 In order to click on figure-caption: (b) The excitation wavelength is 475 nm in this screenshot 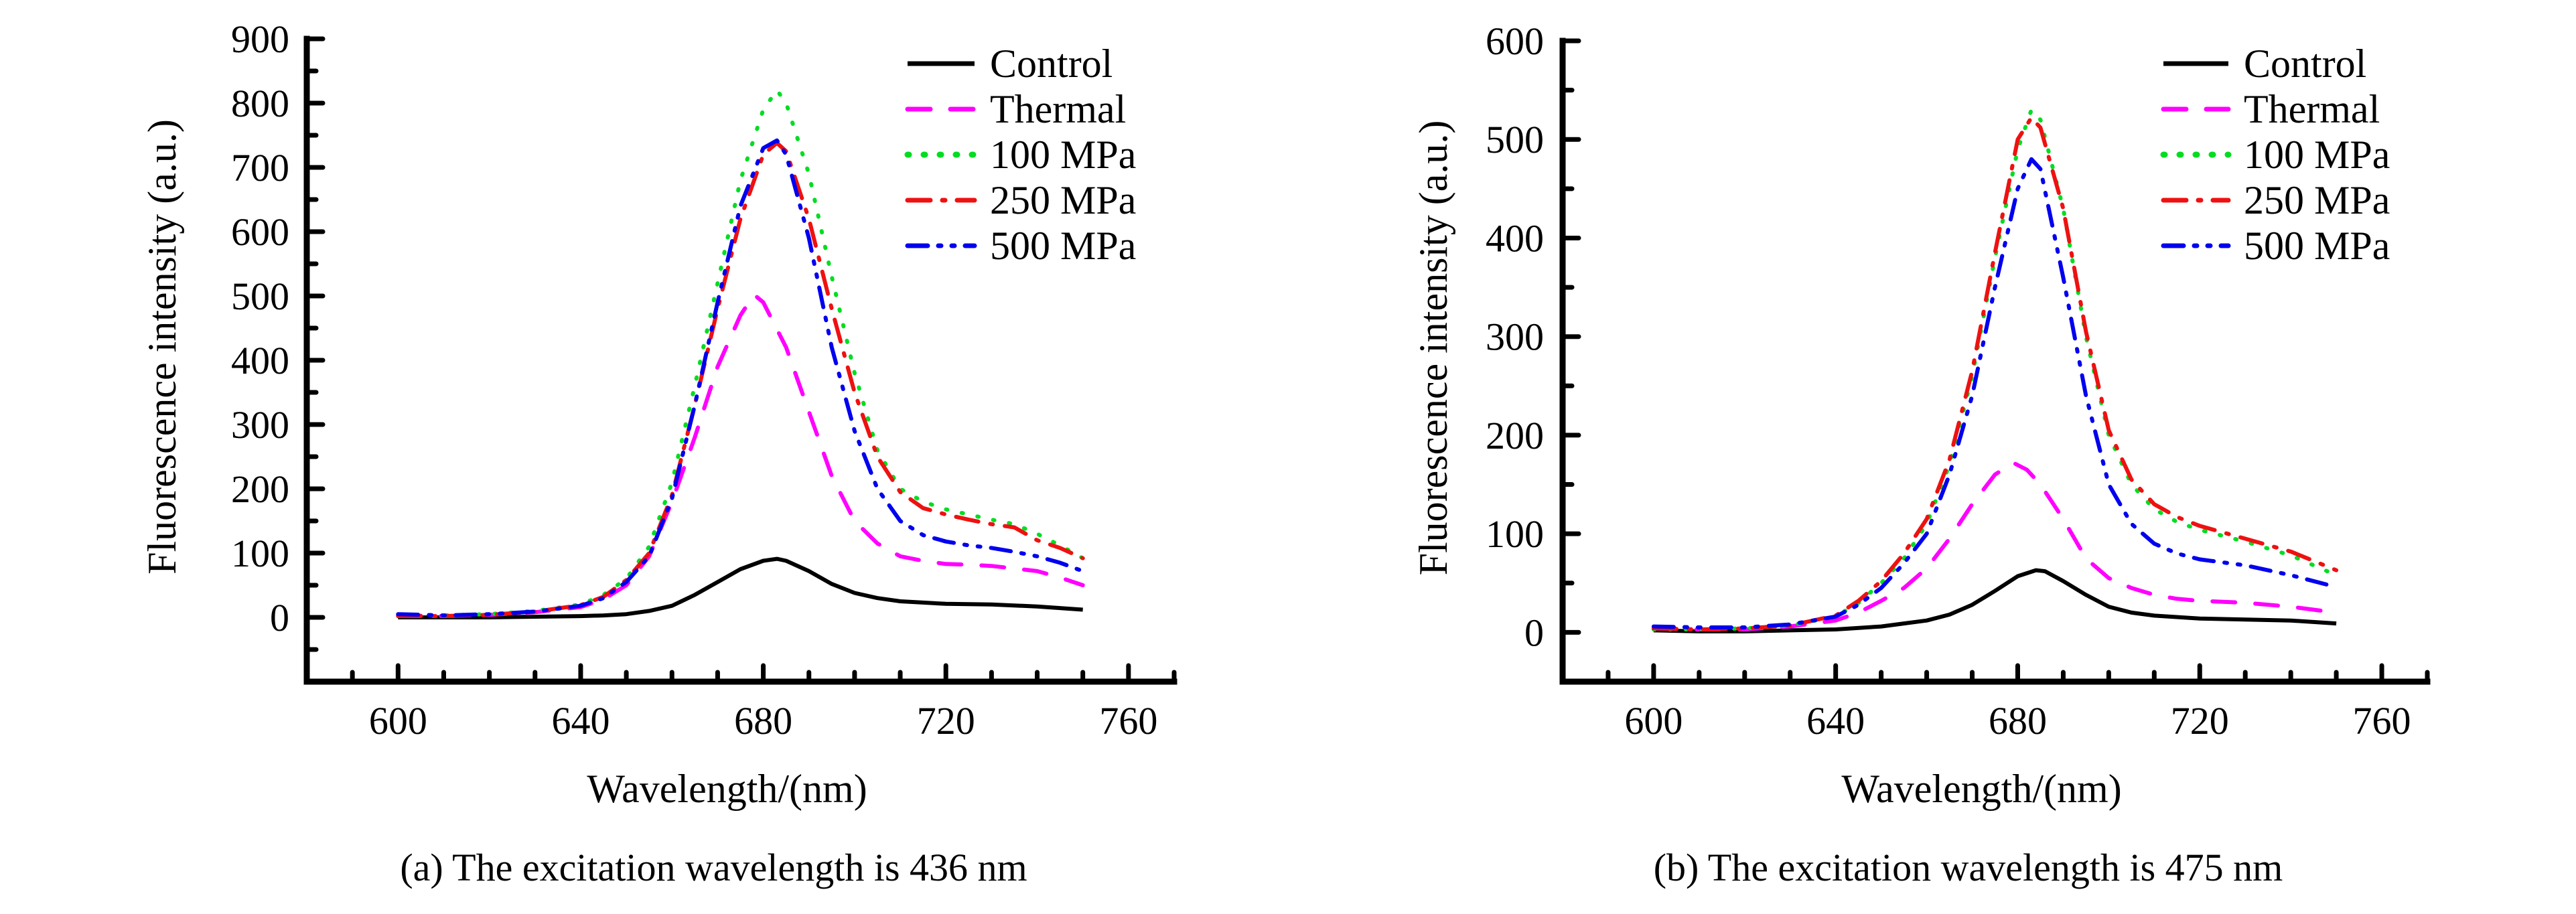, I will do `click(1968, 867)`.